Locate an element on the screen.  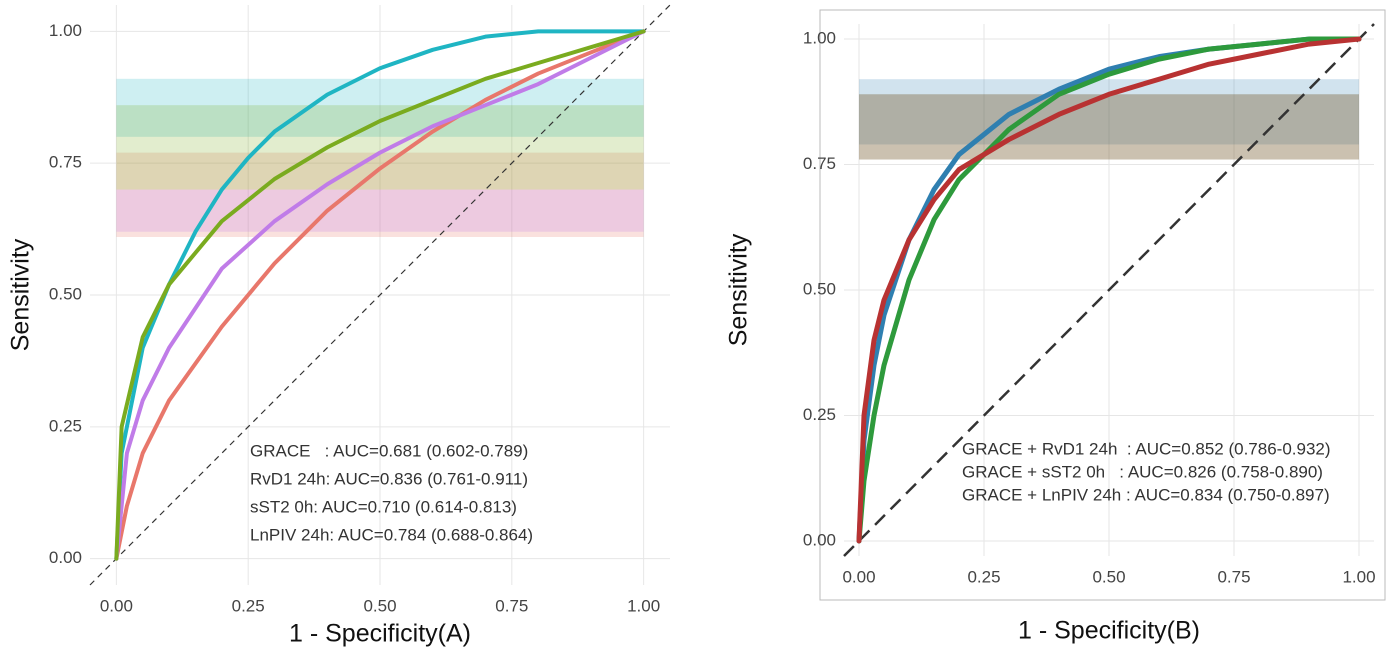
x-axis-title: 1 - Specificity(B) is located at coordinates (1109, 631).